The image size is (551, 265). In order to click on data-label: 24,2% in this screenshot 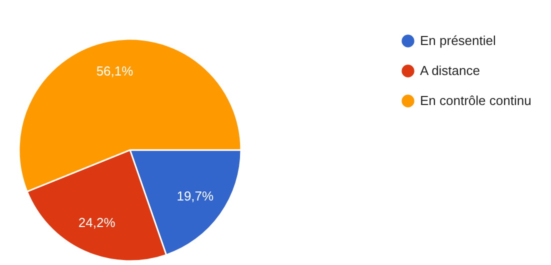, I will do `click(97, 222)`.